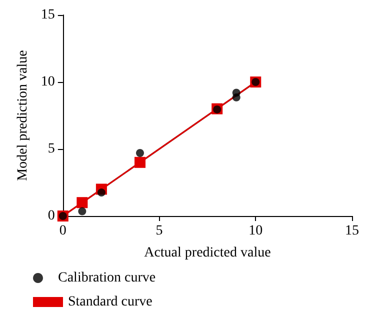 The width and height of the screenshot is (370, 324). What do you see at coordinates (51, 149) in the screenshot?
I see `y-tick-label: 5` at bounding box center [51, 149].